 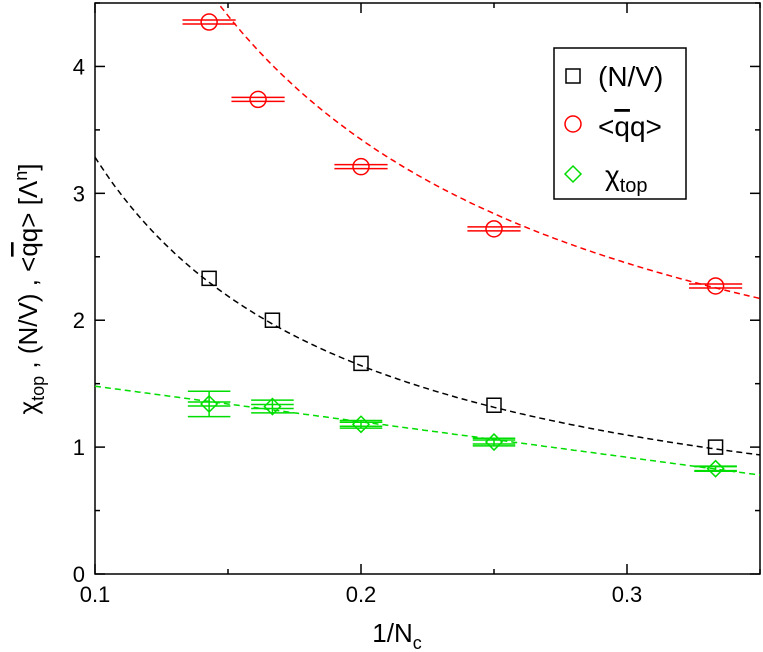 I want to click on y-axis-label: χtop , (N/V) , <qq> [Λn], so click(x=29, y=288).